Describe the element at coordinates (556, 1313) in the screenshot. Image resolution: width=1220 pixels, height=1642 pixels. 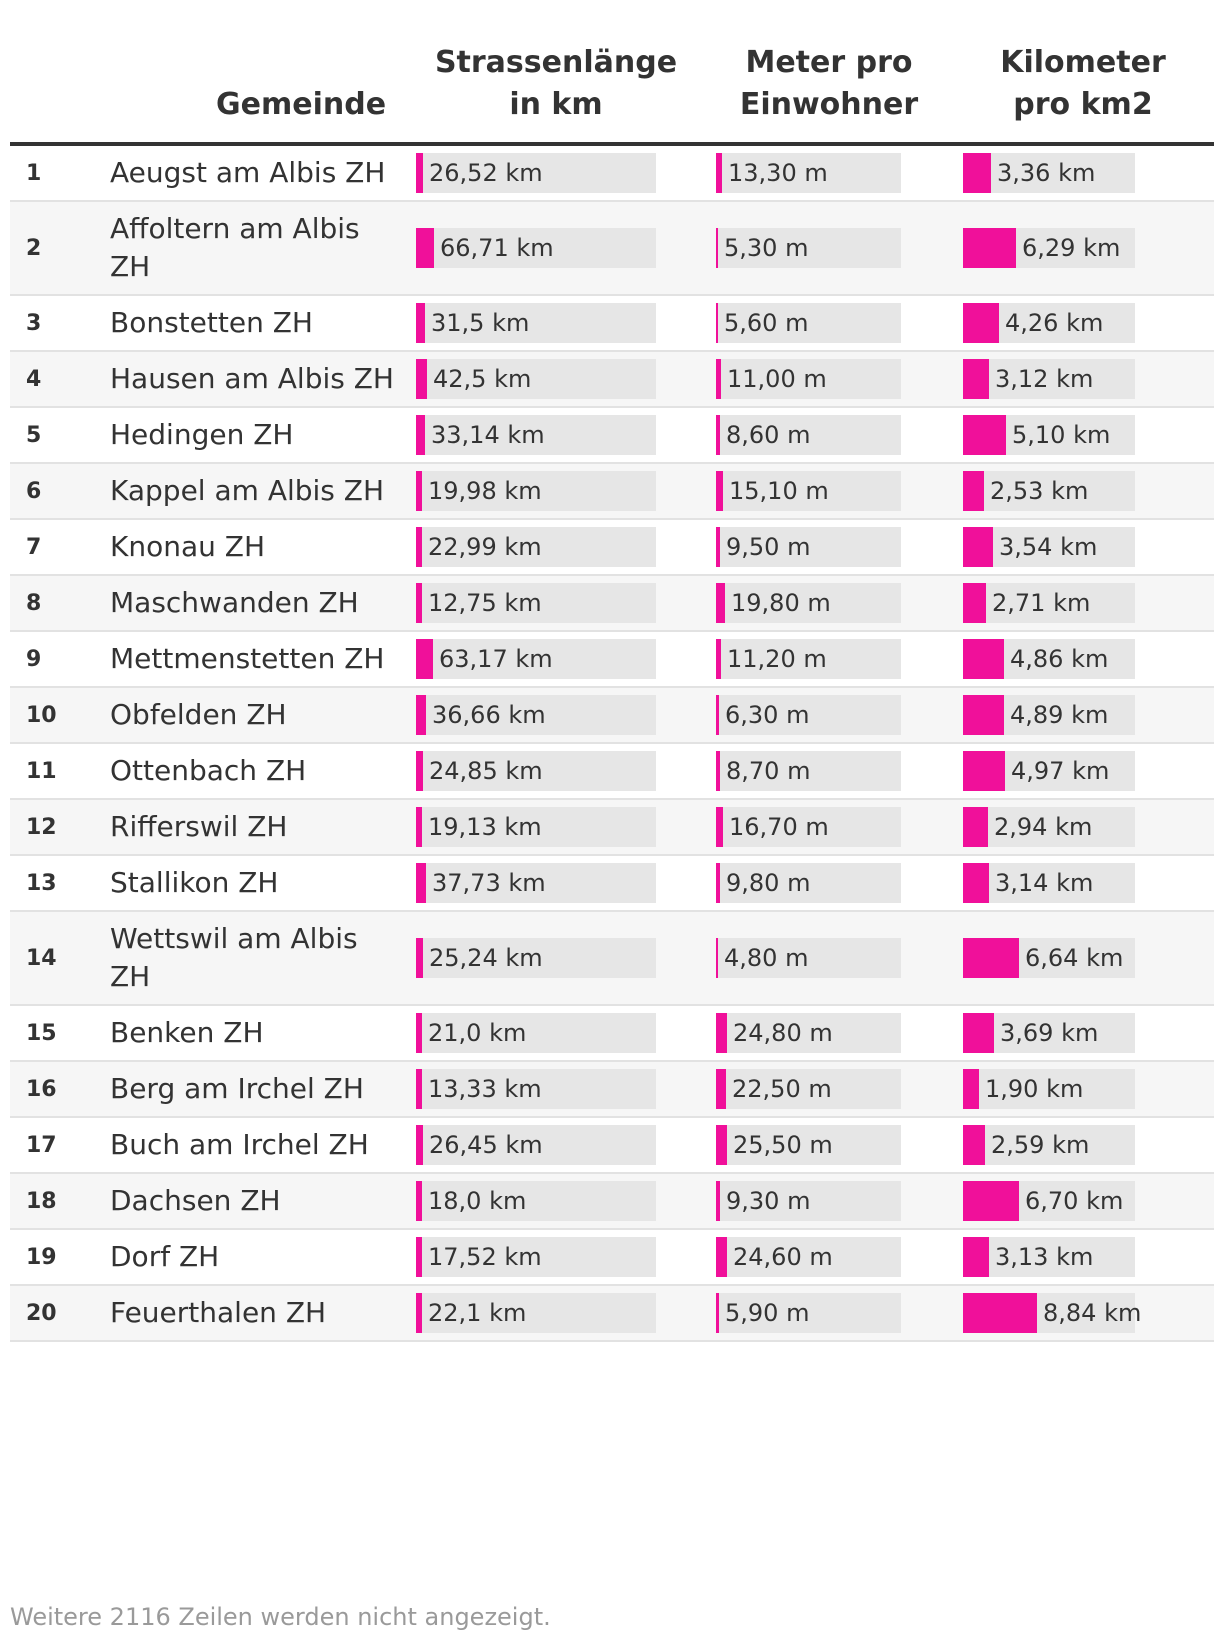
I see `cell-strassenlaenge: 22,1 km` at that location.